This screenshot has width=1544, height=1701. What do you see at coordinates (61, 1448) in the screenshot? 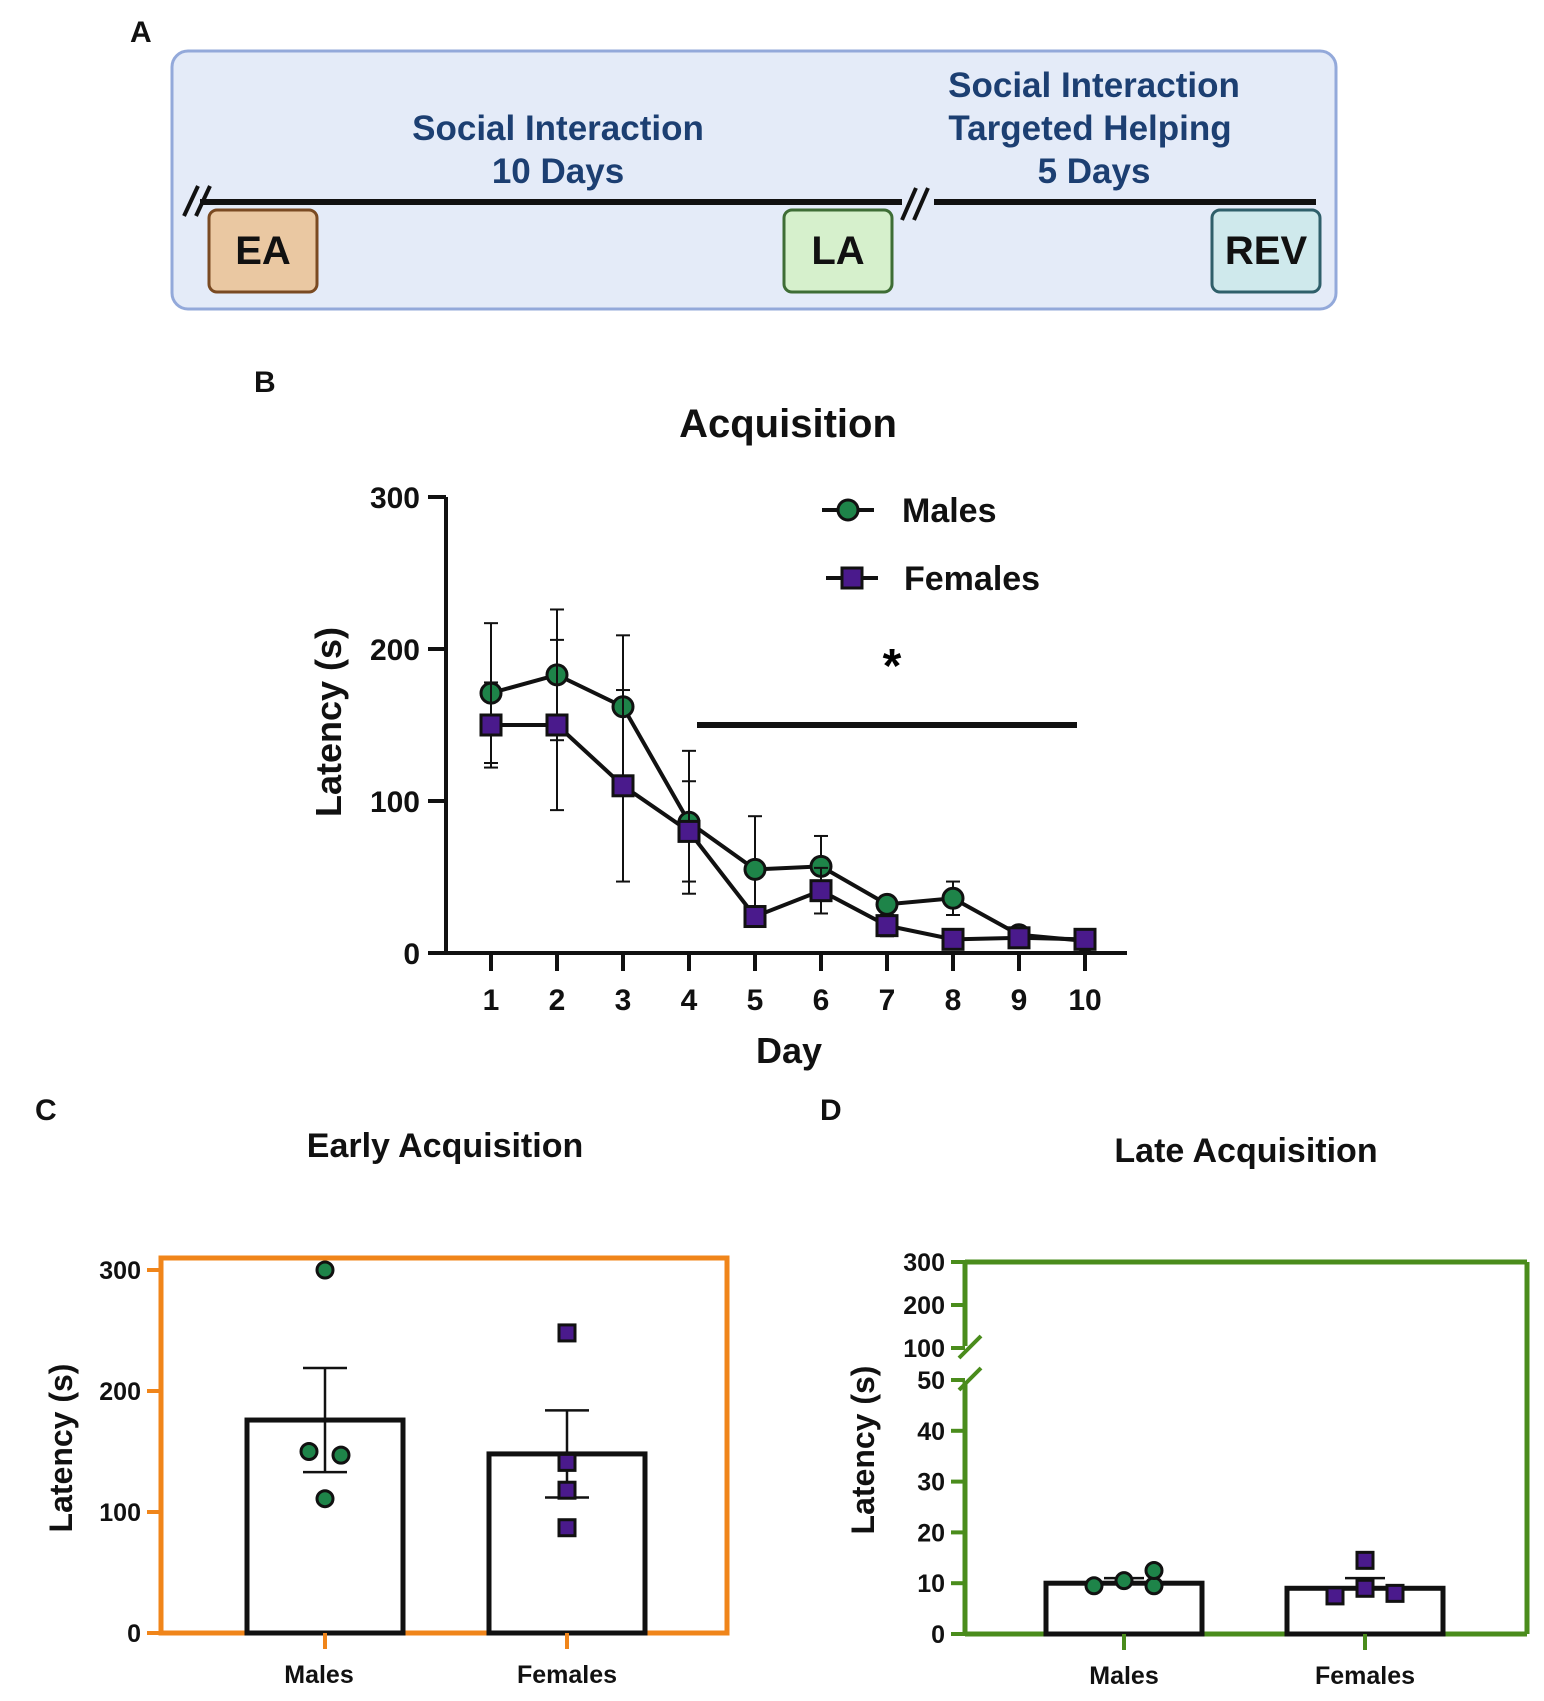
I see `early-acquisition-y-label: Latency (s)` at bounding box center [61, 1448].